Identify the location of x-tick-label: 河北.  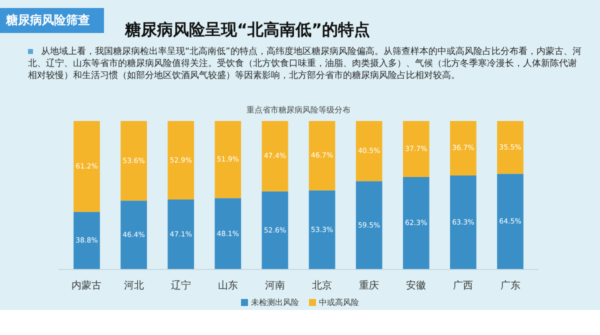
(134, 286).